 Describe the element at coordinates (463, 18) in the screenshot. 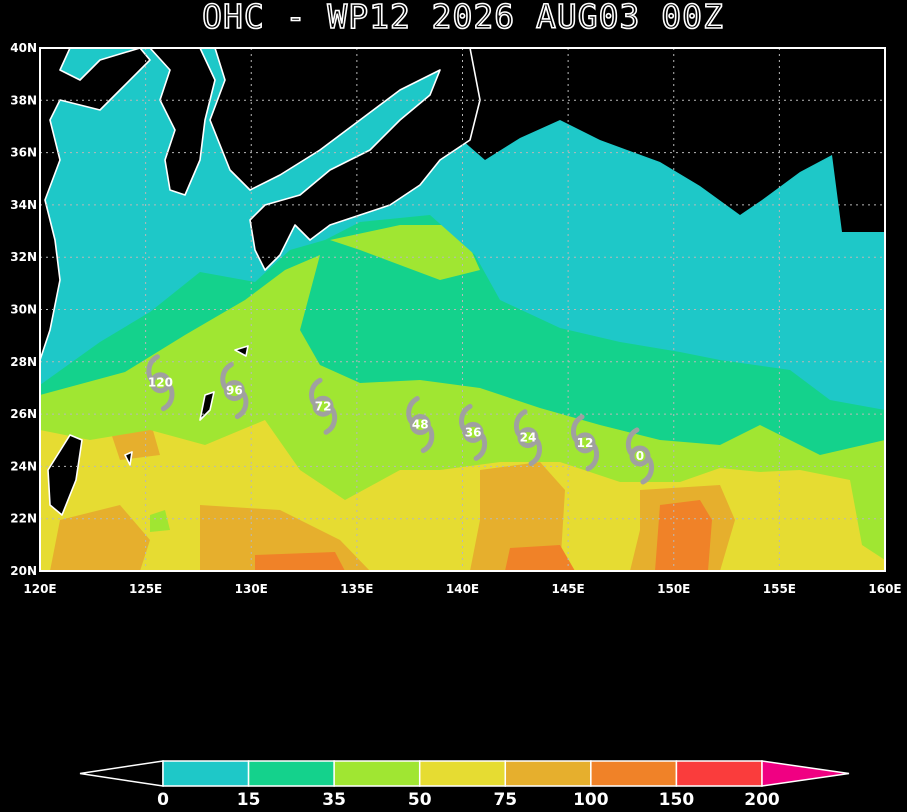

I see `title: OHC - WP12 2026 AUG03 00Z` at that location.